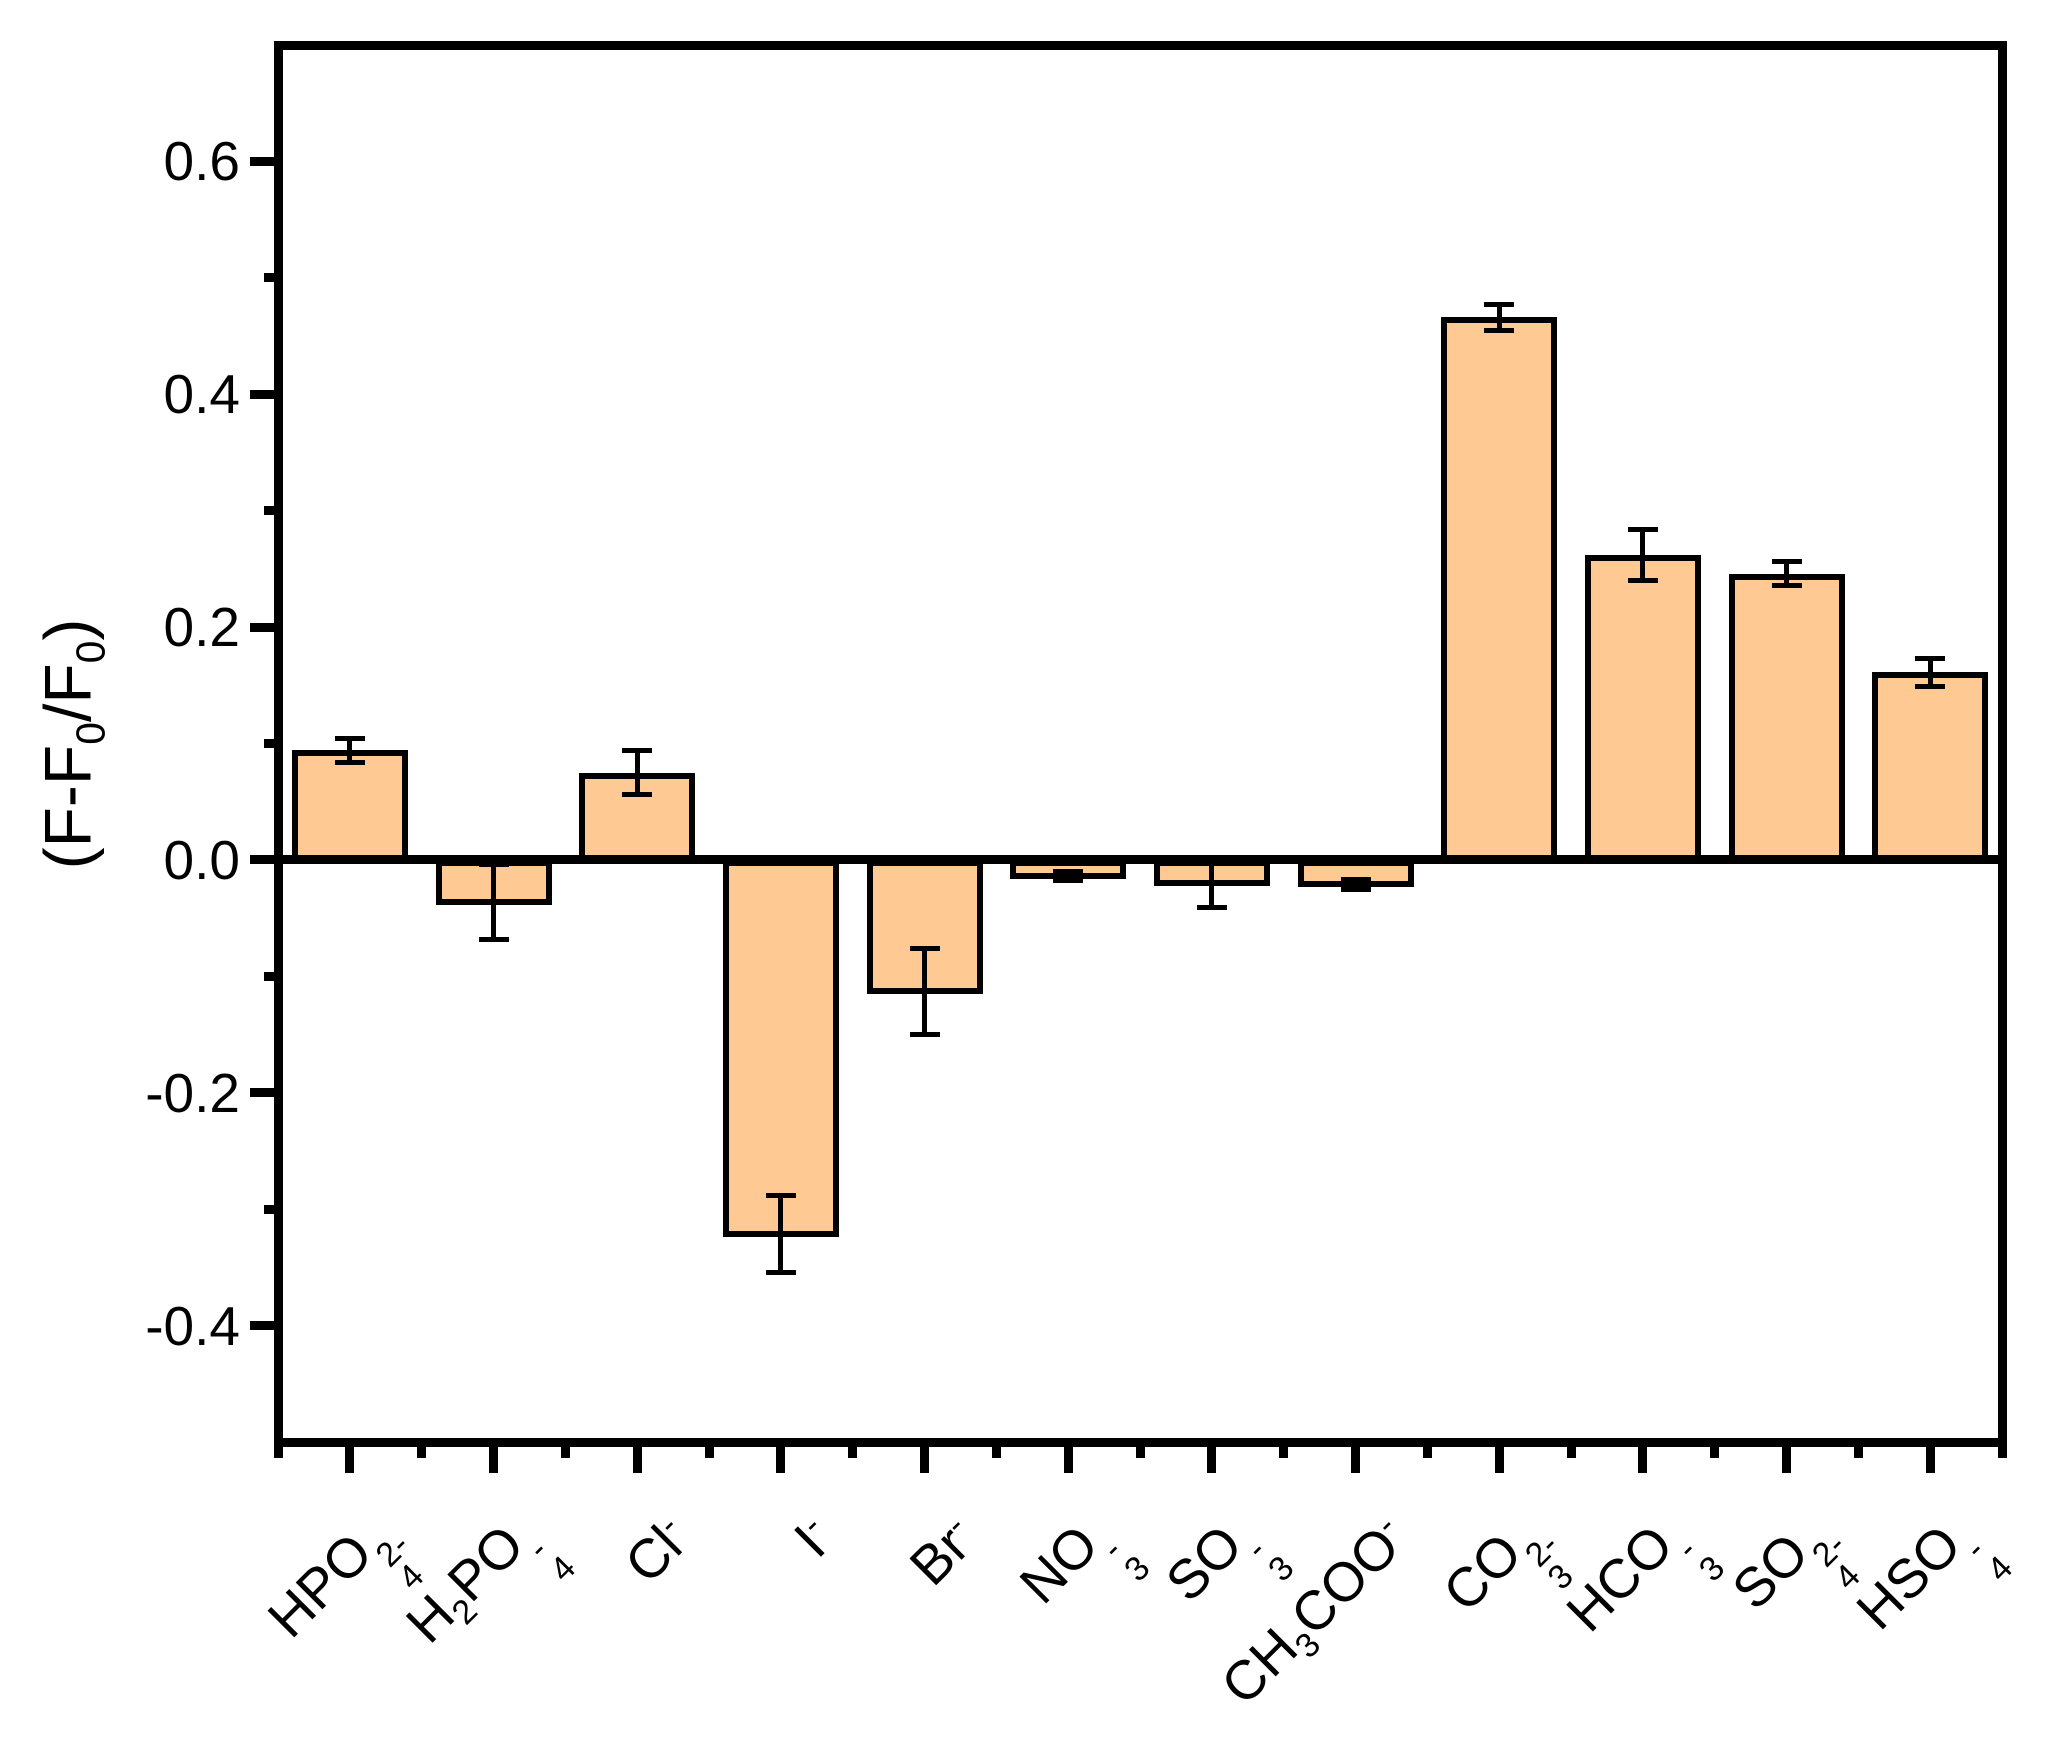 The width and height of the screenshot is (2046, 1742). Describe the element at coordinates (924, 948) in the screenshot. I see `error-cap-top-br` at that location.